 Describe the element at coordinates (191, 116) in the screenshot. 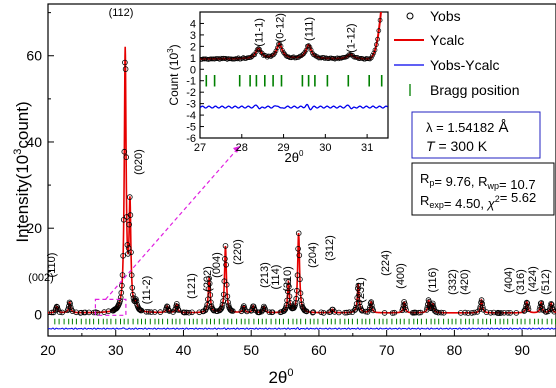

I see `inset-y-tick-label: -4` at that location.